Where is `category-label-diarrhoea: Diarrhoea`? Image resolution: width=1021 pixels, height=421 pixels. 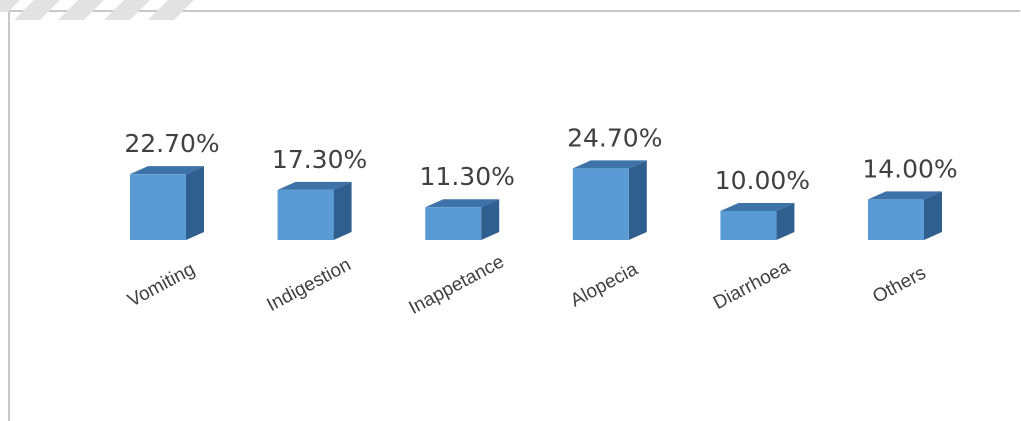
category-label-diarrhoea: Diarrhoea is located at coordinates (752, 285).